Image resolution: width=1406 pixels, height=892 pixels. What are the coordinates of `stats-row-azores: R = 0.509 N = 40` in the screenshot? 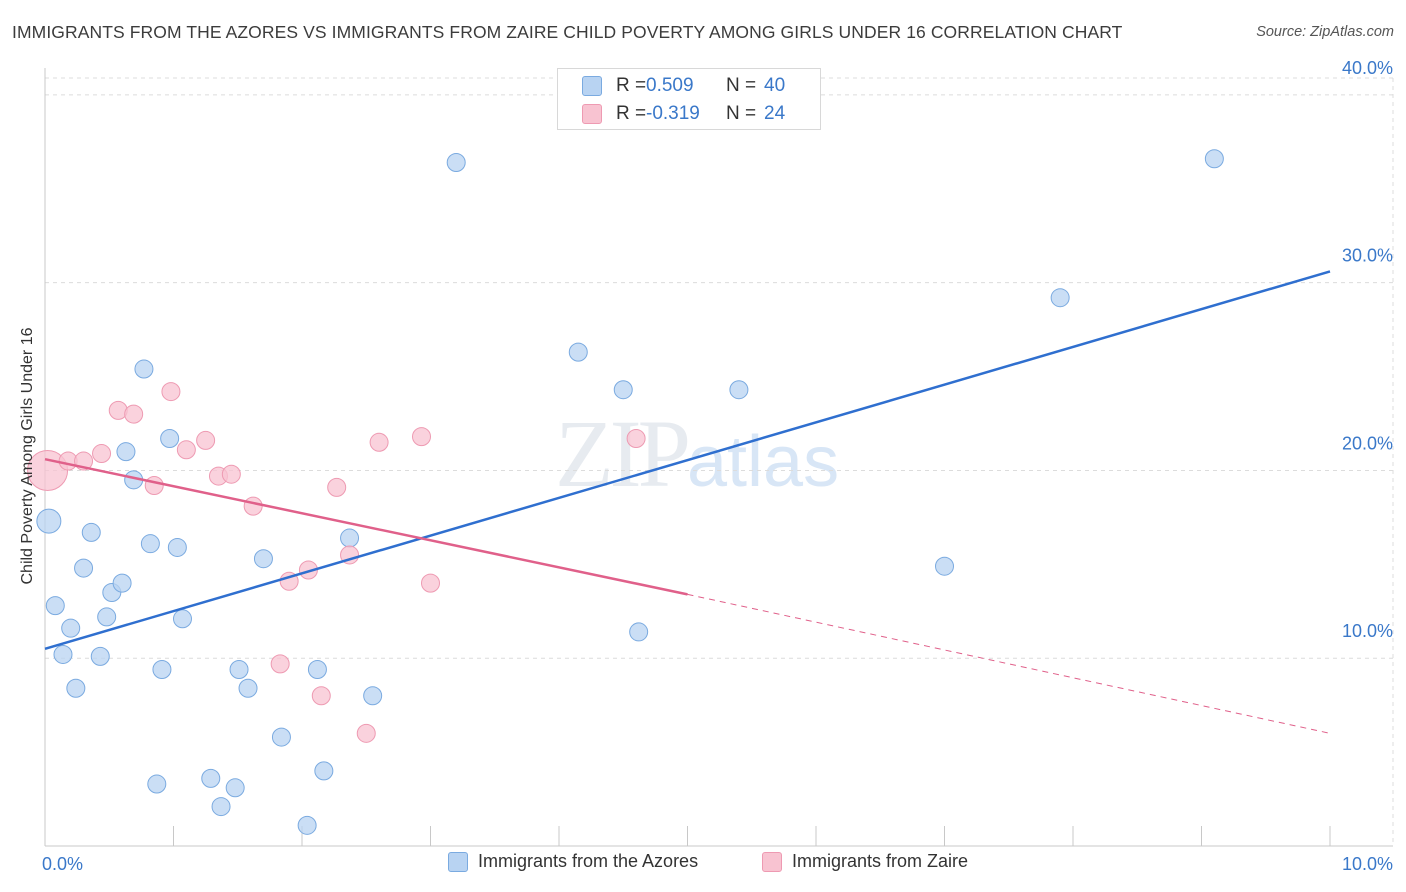 It's located at (683, 86).